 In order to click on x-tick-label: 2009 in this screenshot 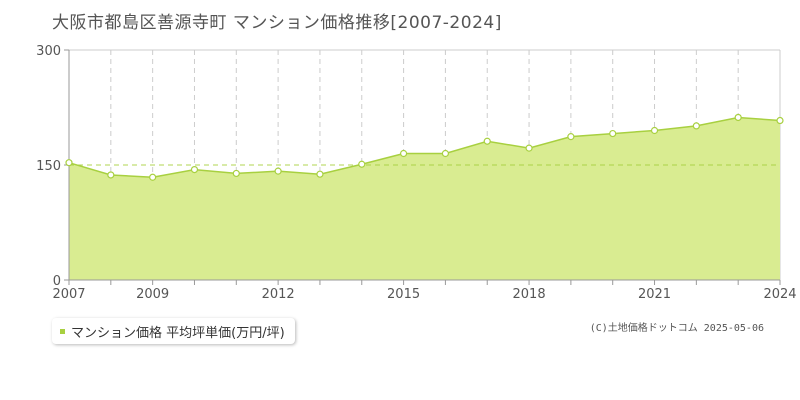, I will do `click(152, 294)`.